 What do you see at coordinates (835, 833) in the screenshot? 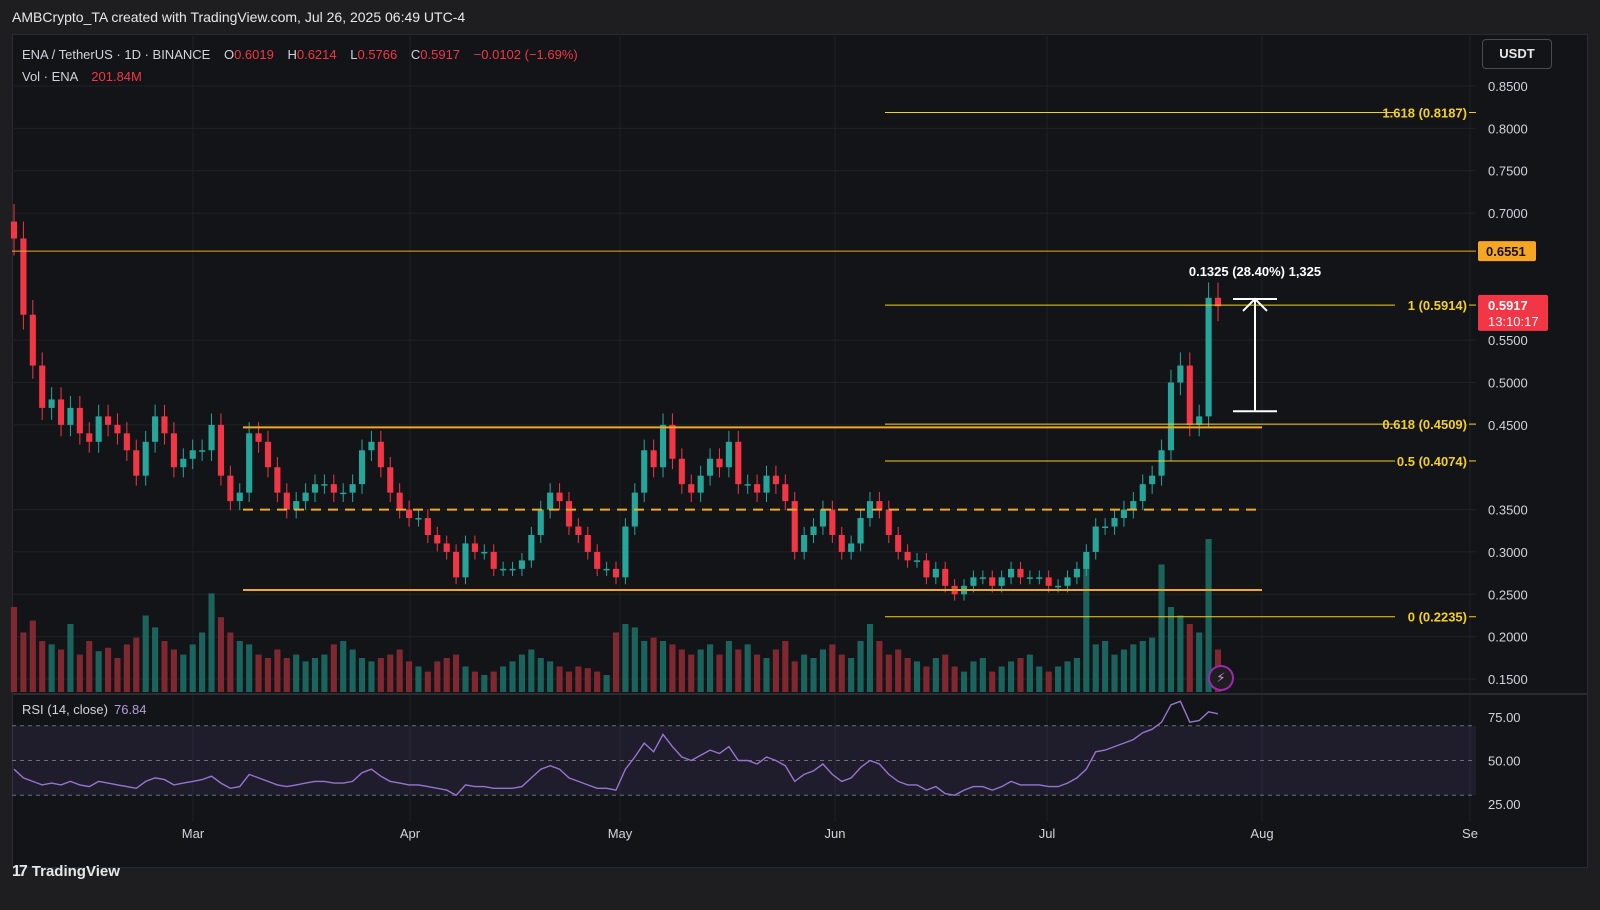
I see `x-tick-label: Jun` at bounding box center [835, 833].